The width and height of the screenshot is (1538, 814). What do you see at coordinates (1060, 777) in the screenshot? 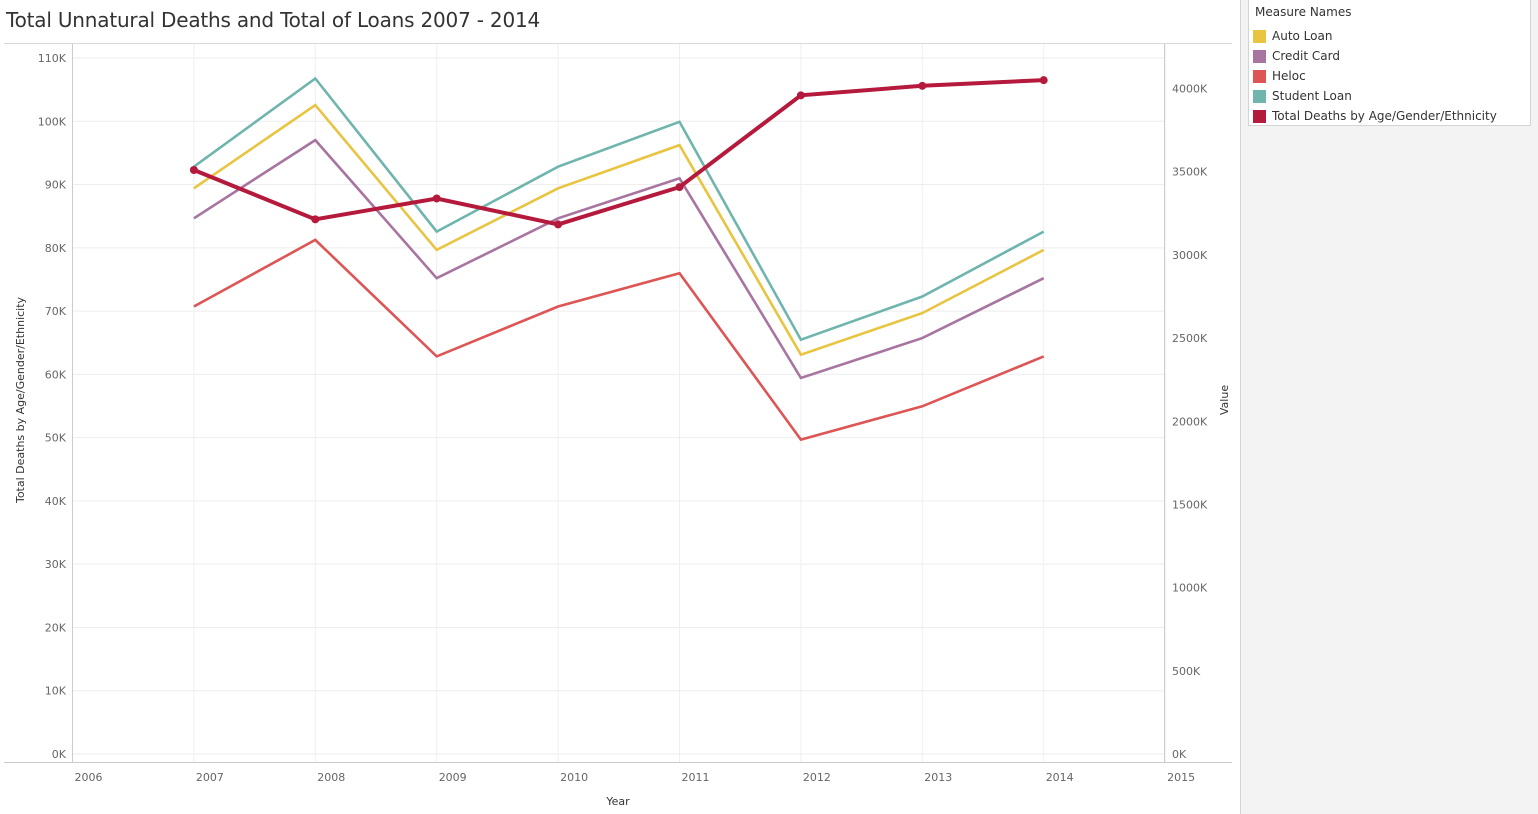
I see `x-tick-label: 2014` at bounding box center [1060, 777].